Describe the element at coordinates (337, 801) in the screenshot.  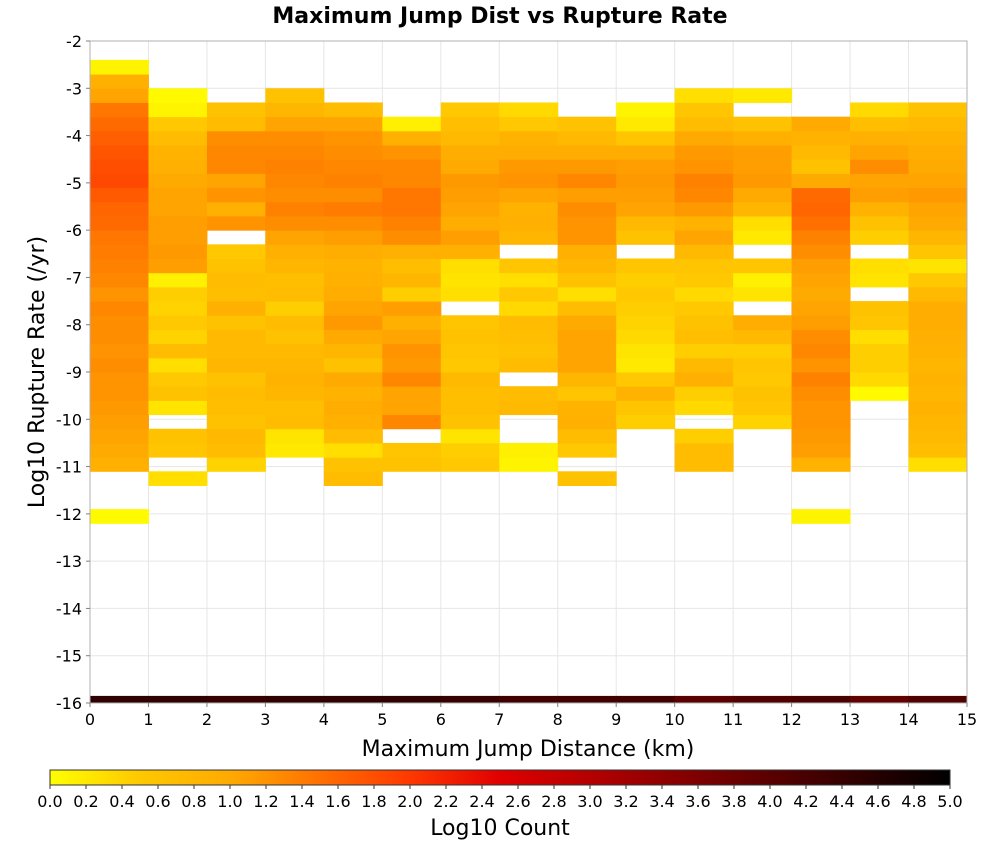
I see `colorbar-tick-label: 1.6` at that location.